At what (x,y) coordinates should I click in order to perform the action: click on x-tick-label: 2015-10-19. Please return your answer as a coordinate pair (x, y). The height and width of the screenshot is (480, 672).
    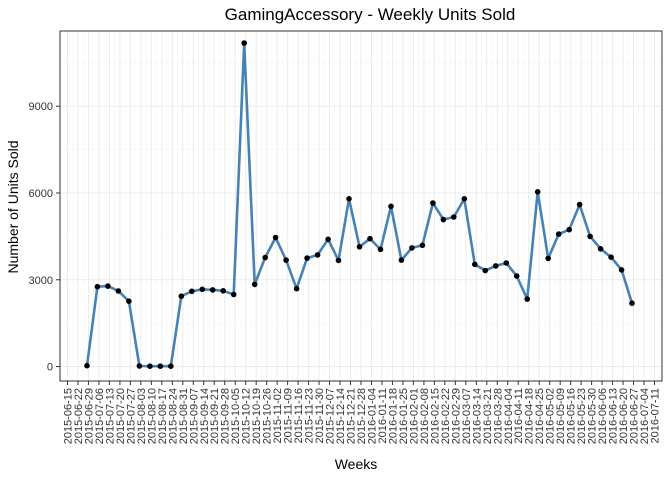
    Looking at the image, I should click on (257, 416).